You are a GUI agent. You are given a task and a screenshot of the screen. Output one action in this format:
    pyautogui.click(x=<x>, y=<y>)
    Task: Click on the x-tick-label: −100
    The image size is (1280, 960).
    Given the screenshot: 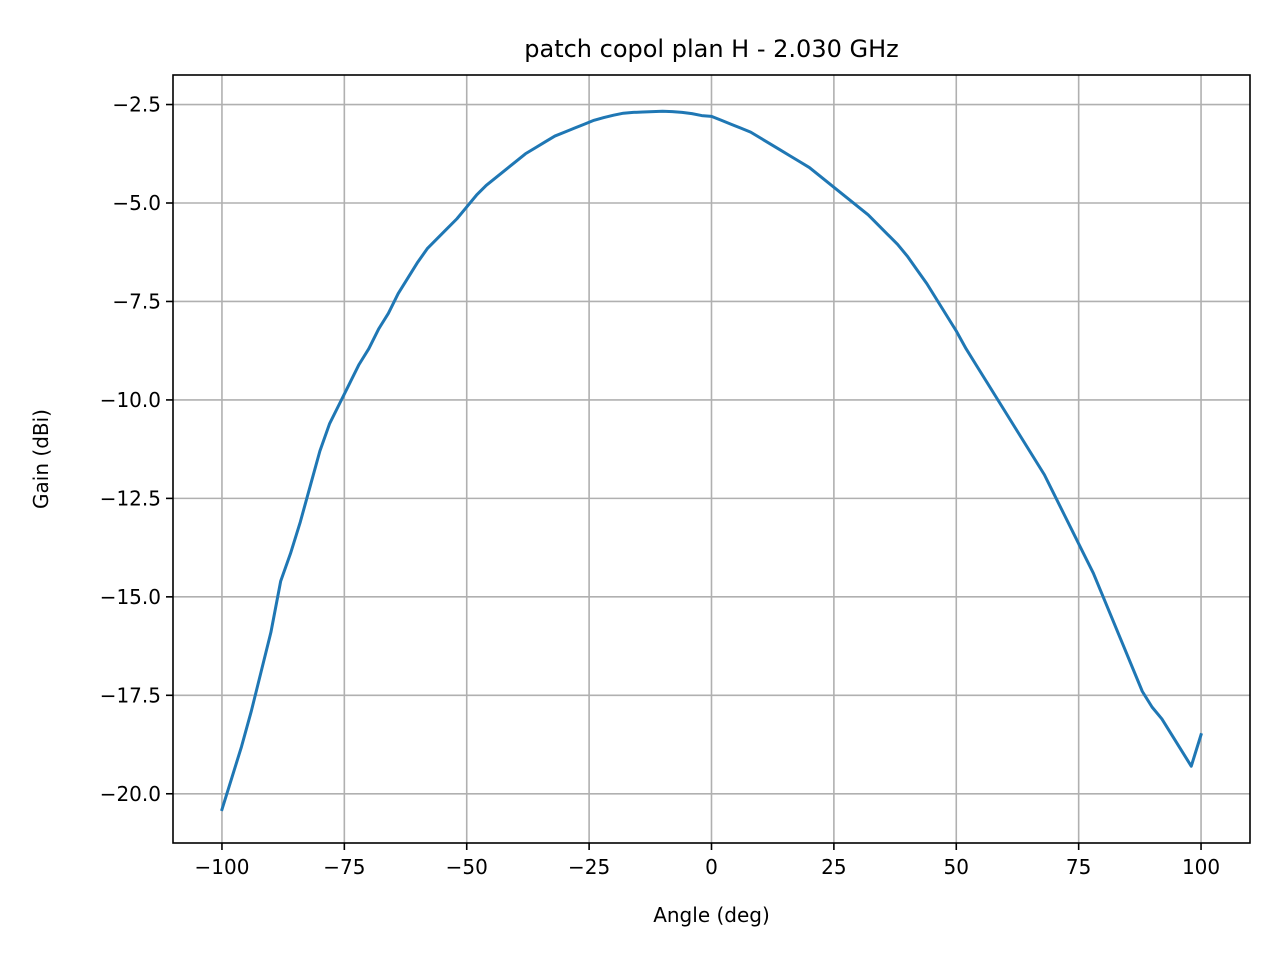 What is the action you would take?
    pyautogui.click(x=221, y=867)
    